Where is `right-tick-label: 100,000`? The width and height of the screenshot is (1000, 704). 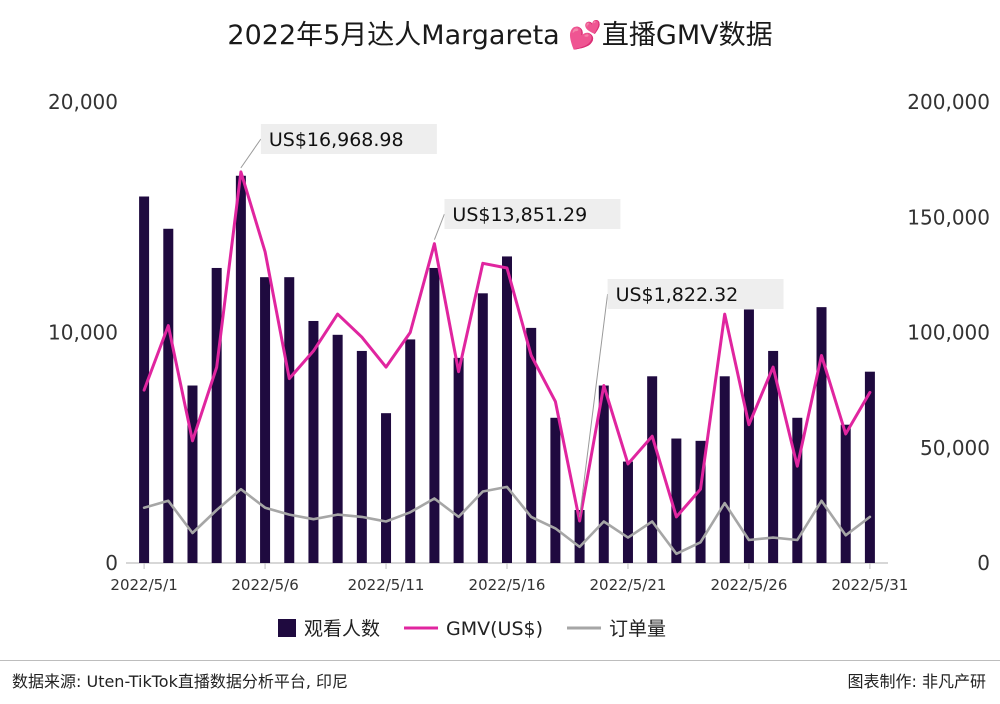
right-tick-label: 100,000 is located at coordinates (948, 333).